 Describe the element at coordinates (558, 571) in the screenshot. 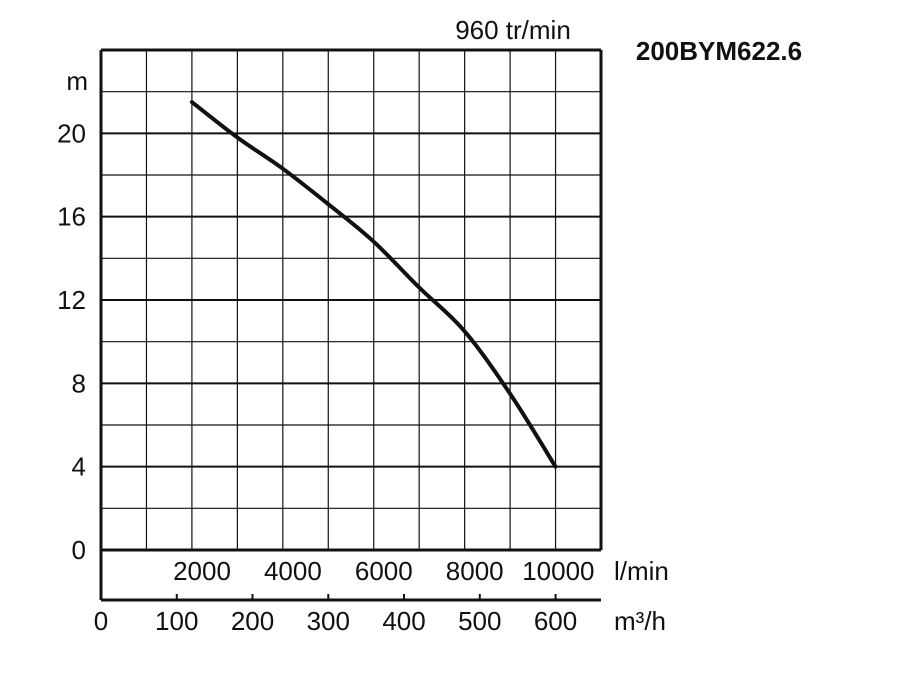

I see `x-primary-tick-label: 10000` at that location.